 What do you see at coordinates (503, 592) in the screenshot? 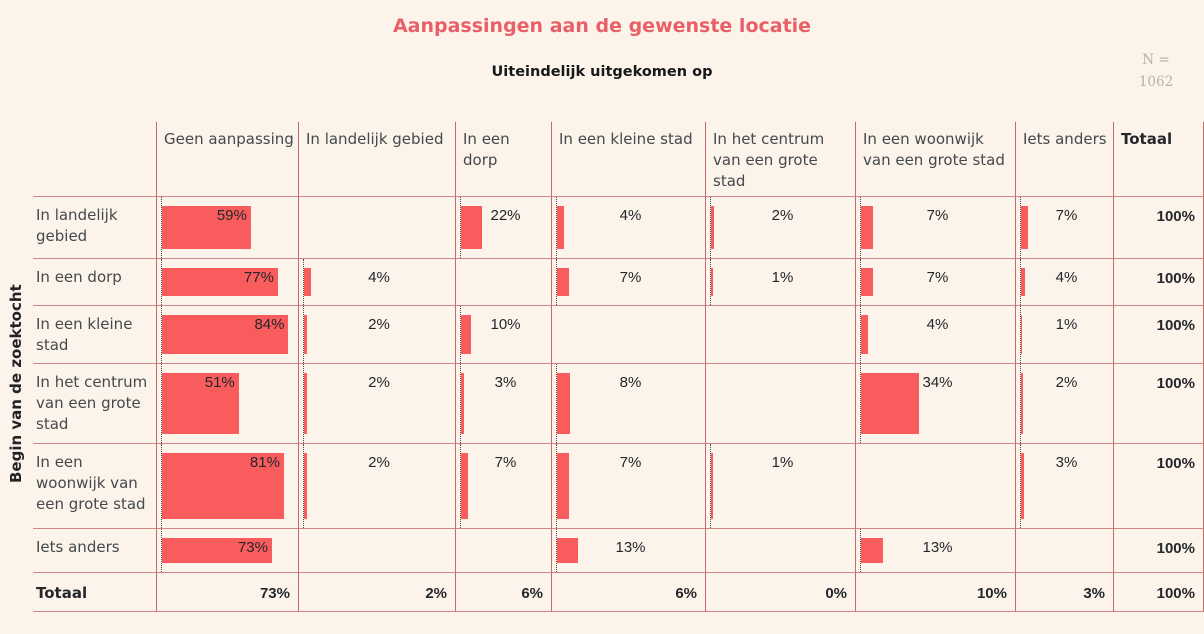
I see `column-total-cell: 6%` at bounding box center [503, 592].